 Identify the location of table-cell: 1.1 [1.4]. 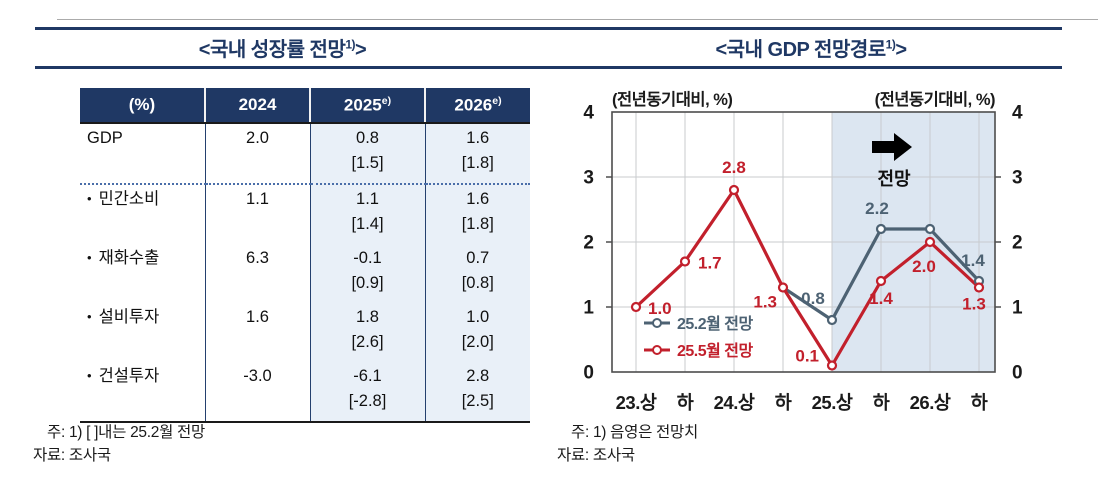
(367, 214).